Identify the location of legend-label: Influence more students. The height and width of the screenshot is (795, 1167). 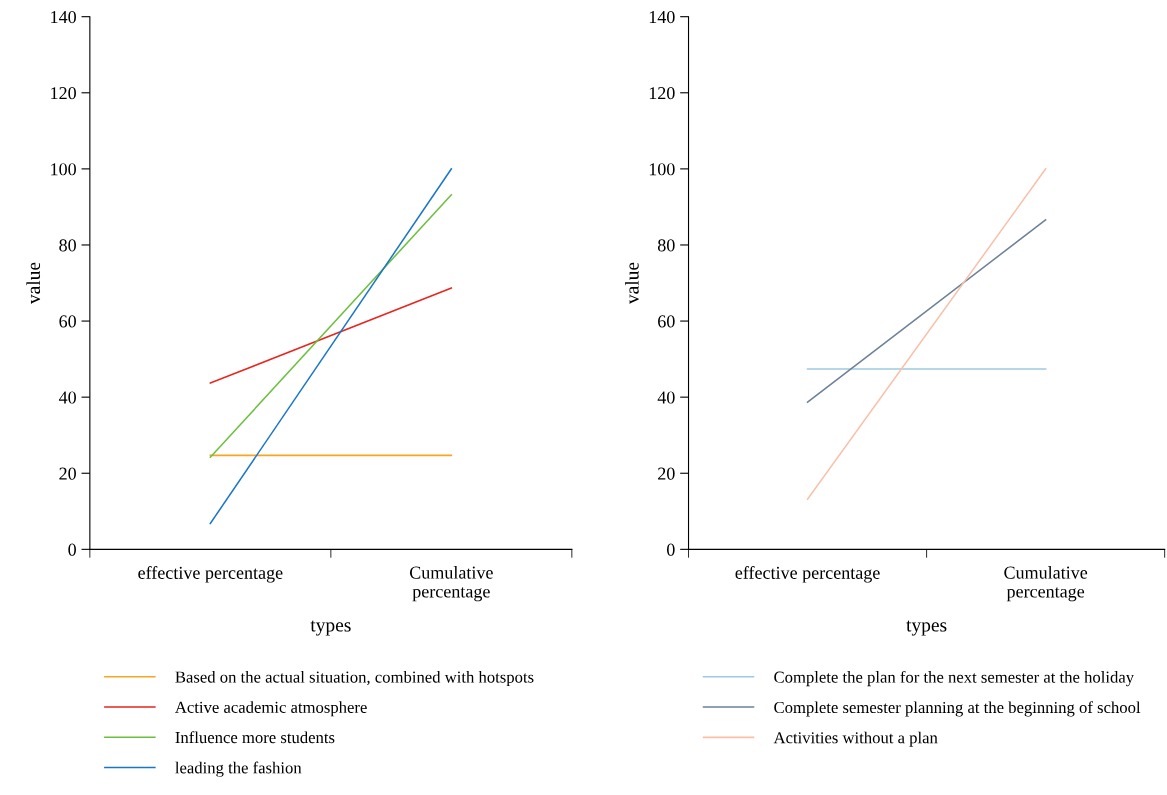
(255, 737).